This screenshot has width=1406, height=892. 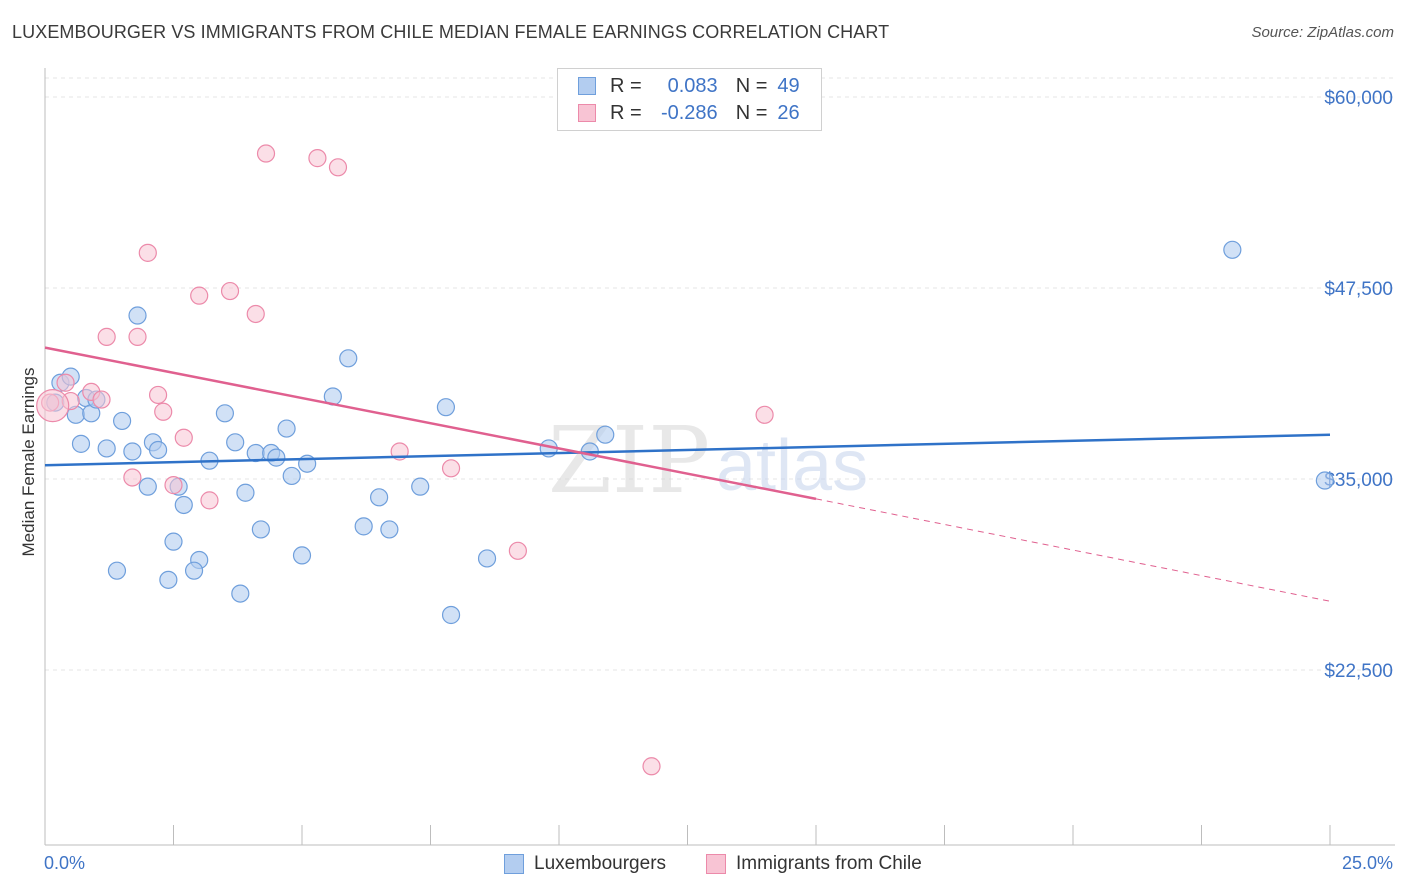 I want to click on bottom-legend-label: Luxembourgers, so click(x=600, y=863).